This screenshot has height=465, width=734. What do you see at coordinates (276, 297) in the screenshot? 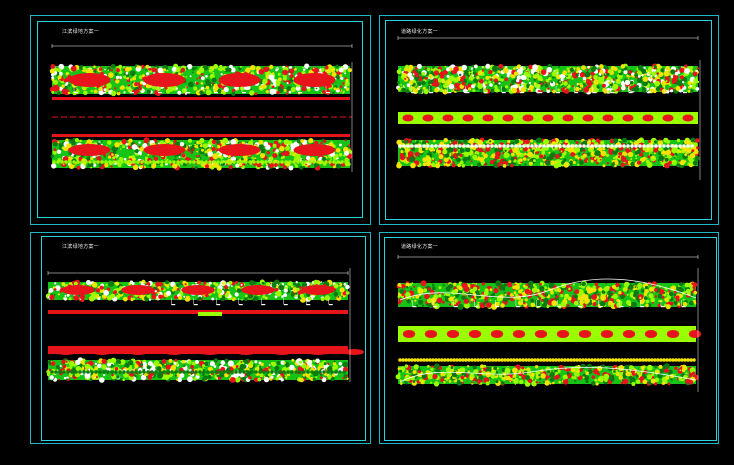
I see `sheet3-top-strip-plant` at bounding box center [276, 297].